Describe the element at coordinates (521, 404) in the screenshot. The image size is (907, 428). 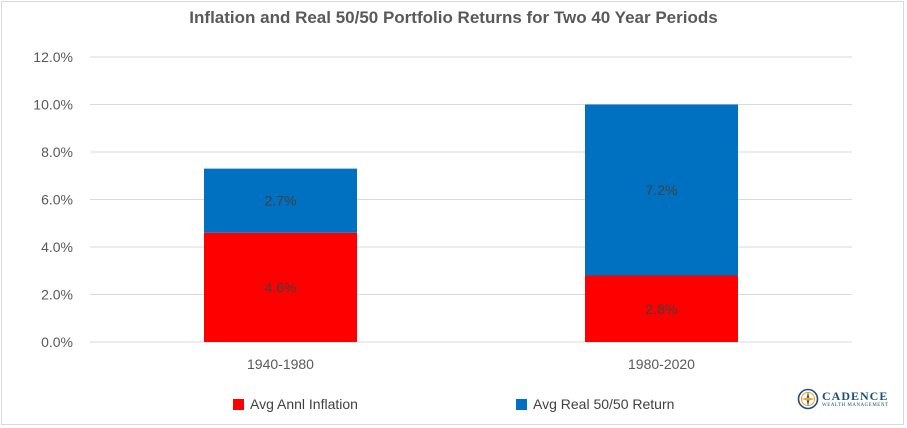
I see `legend-swatch-real-return` at that location.